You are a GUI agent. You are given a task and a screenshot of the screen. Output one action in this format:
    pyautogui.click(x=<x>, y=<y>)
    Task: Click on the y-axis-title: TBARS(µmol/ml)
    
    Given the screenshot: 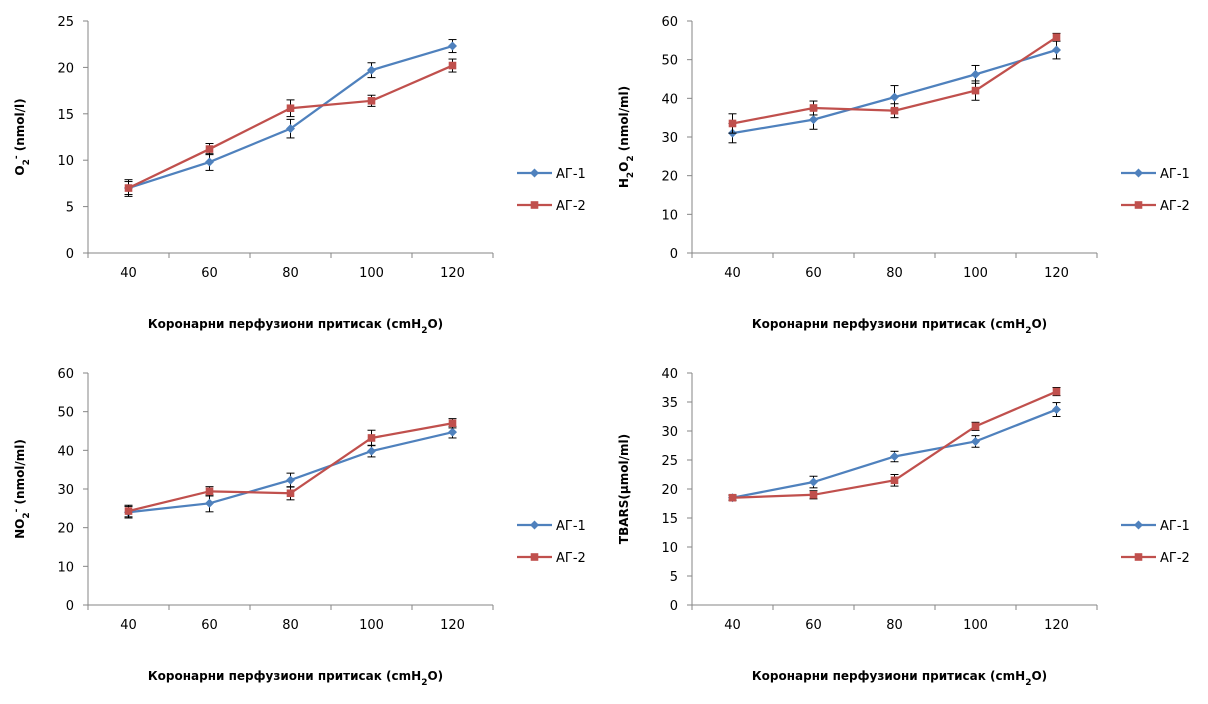 What is the action you would take?
    pyautogui.click(x=624, y=489)
    